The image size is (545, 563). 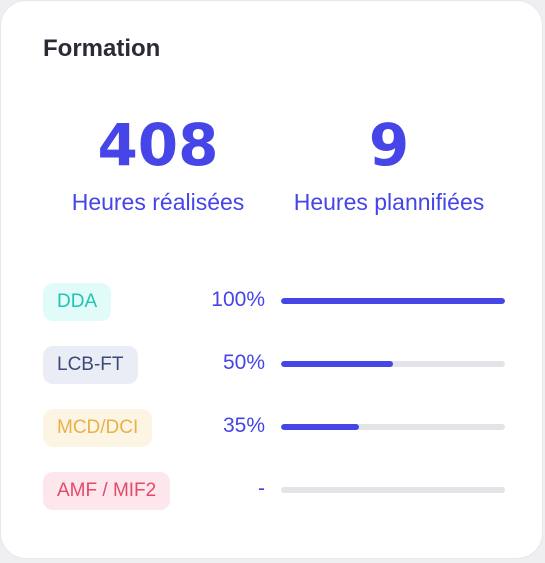 What do you see at coordinates (158, 202) in the screenshot?
I see `hours-completed-label: Heures réalisées` at bounding box center [158, 202].